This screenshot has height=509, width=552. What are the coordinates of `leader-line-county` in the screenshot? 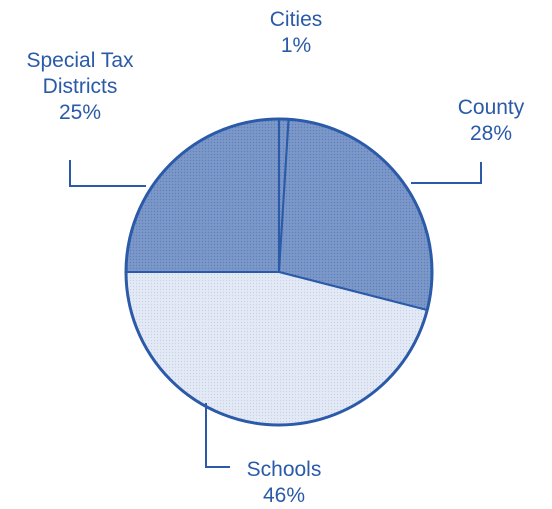 It's located at (446, 173).